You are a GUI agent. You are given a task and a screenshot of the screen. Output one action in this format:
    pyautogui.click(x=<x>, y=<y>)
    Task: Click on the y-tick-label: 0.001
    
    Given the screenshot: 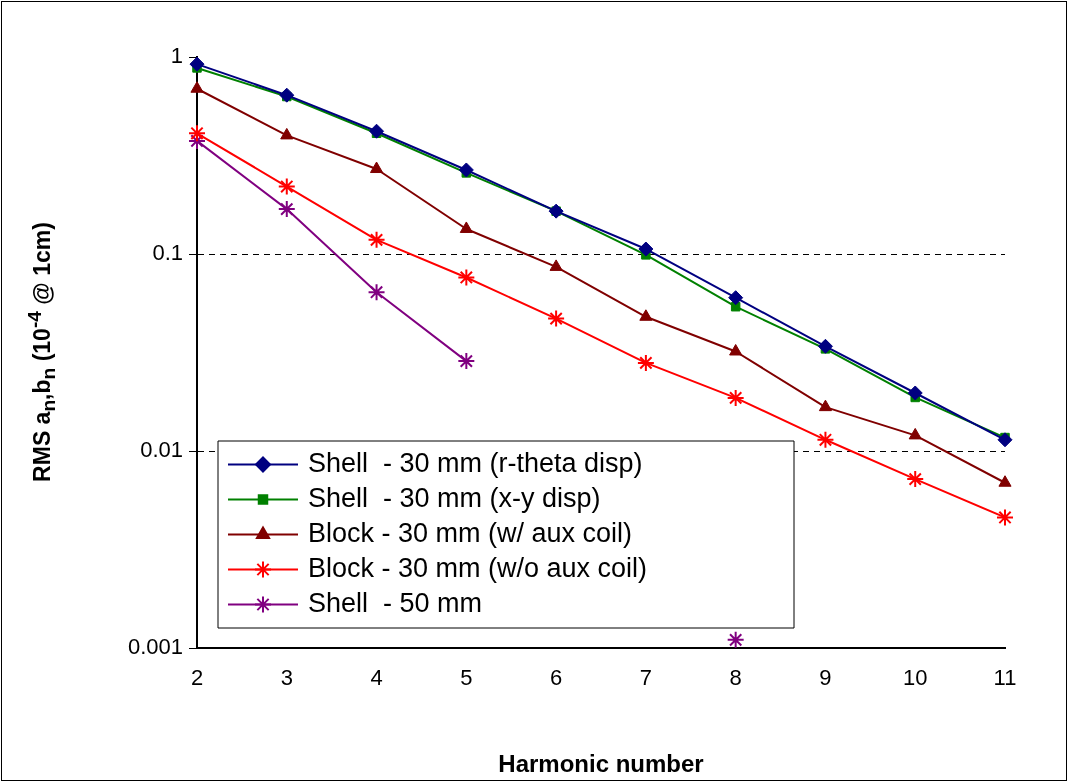 What is the action you would take?
    pyautogui.click(x=155, y=647)
    